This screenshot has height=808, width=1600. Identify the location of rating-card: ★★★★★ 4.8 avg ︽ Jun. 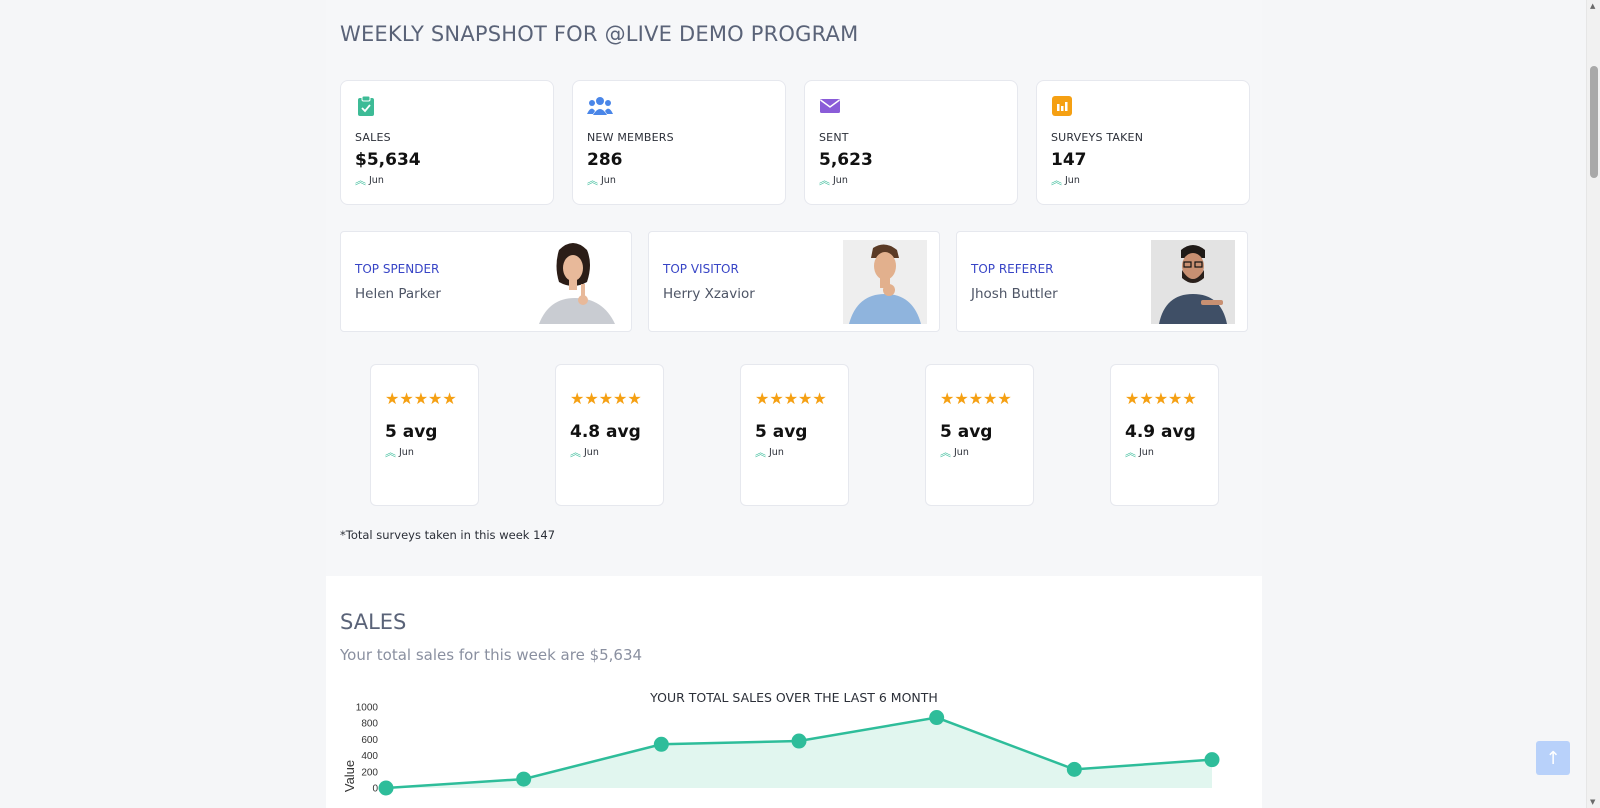
(609, 435).